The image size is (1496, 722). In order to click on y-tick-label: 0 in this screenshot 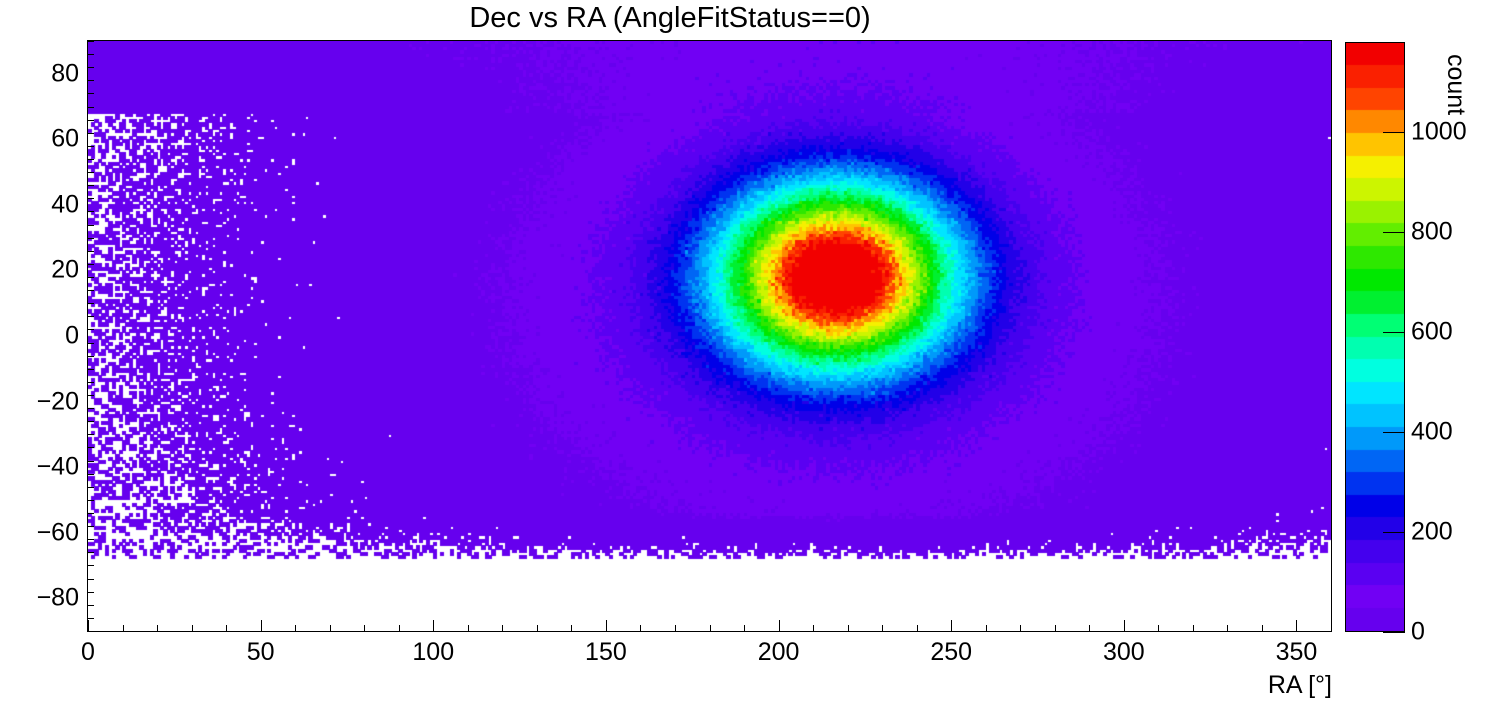, I will do `click(72, 335)`.